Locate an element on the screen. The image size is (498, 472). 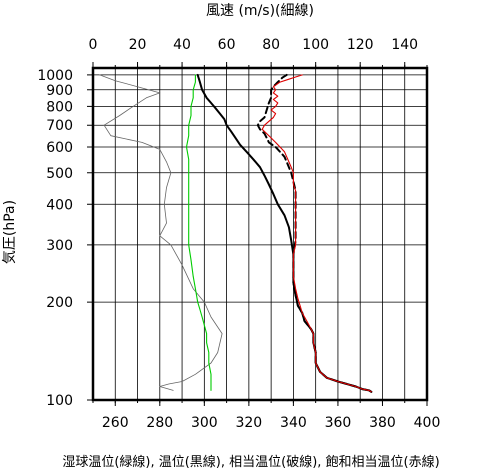
y-tick-label: 500 is located at coordinates (59, 174).